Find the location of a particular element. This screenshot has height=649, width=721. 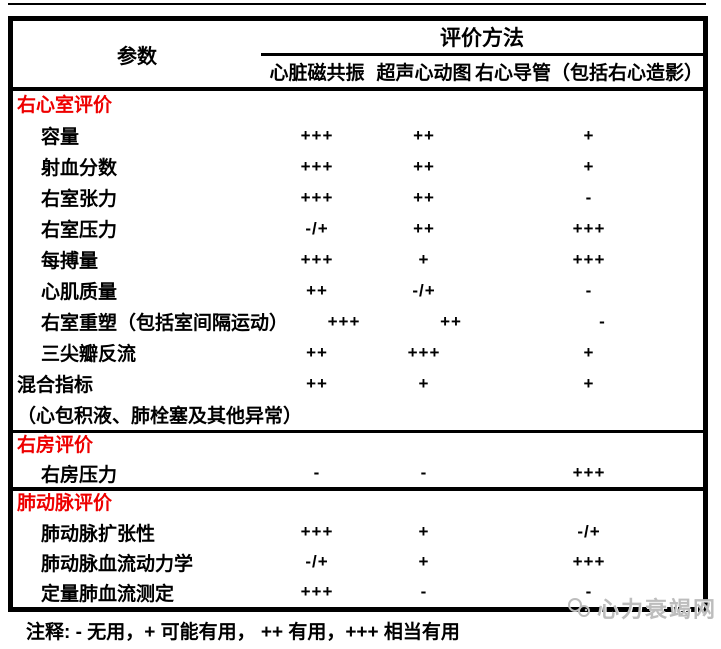

table-row: 三尖瓣反流 ++ +++ + is located at coordinates (358, 352).